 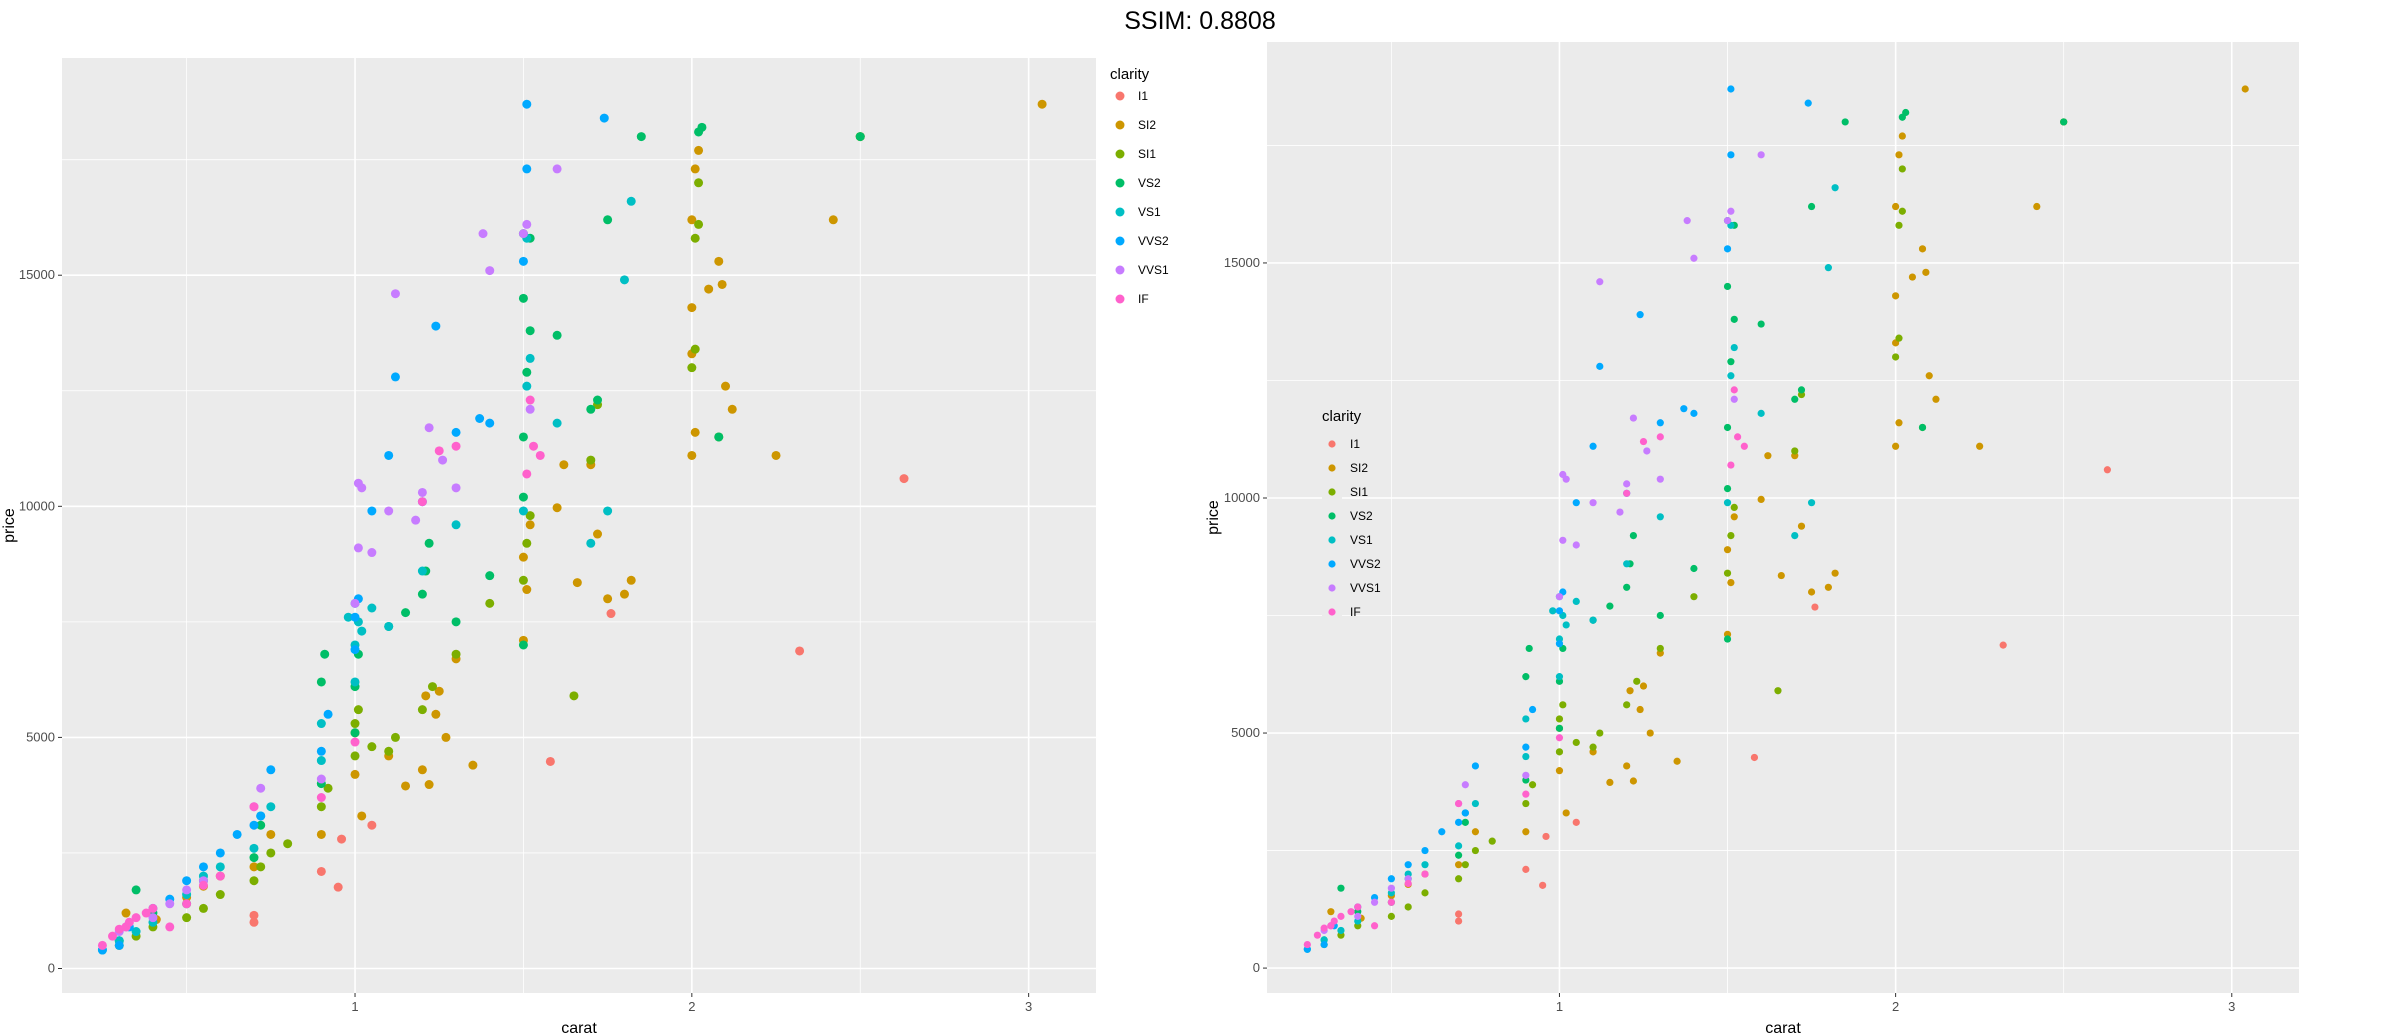 What do you see at coordinates (1361, 540) in the screenshot?
I see `legend-label: VS1` at bounding box center [1361, 540].